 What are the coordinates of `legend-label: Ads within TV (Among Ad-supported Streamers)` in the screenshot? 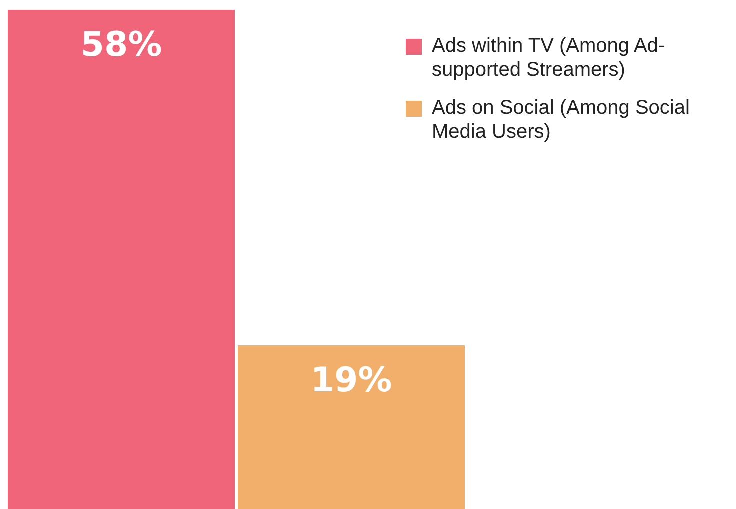 It's located at (549, 58).